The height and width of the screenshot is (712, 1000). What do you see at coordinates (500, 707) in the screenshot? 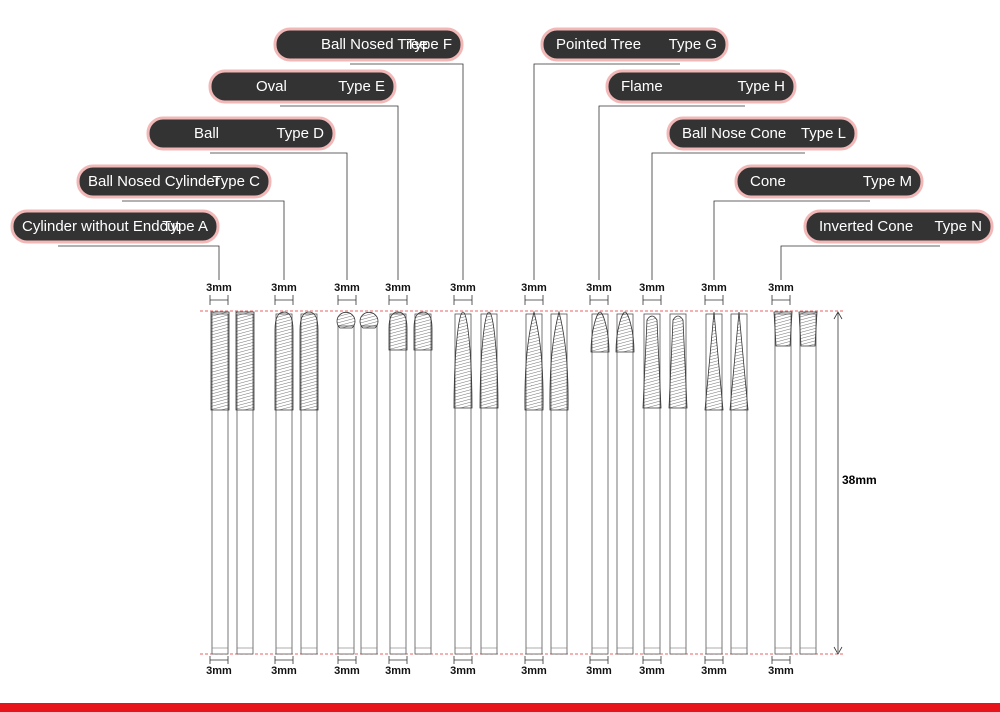
I see `red-bar` at bounding box center [500, 707].